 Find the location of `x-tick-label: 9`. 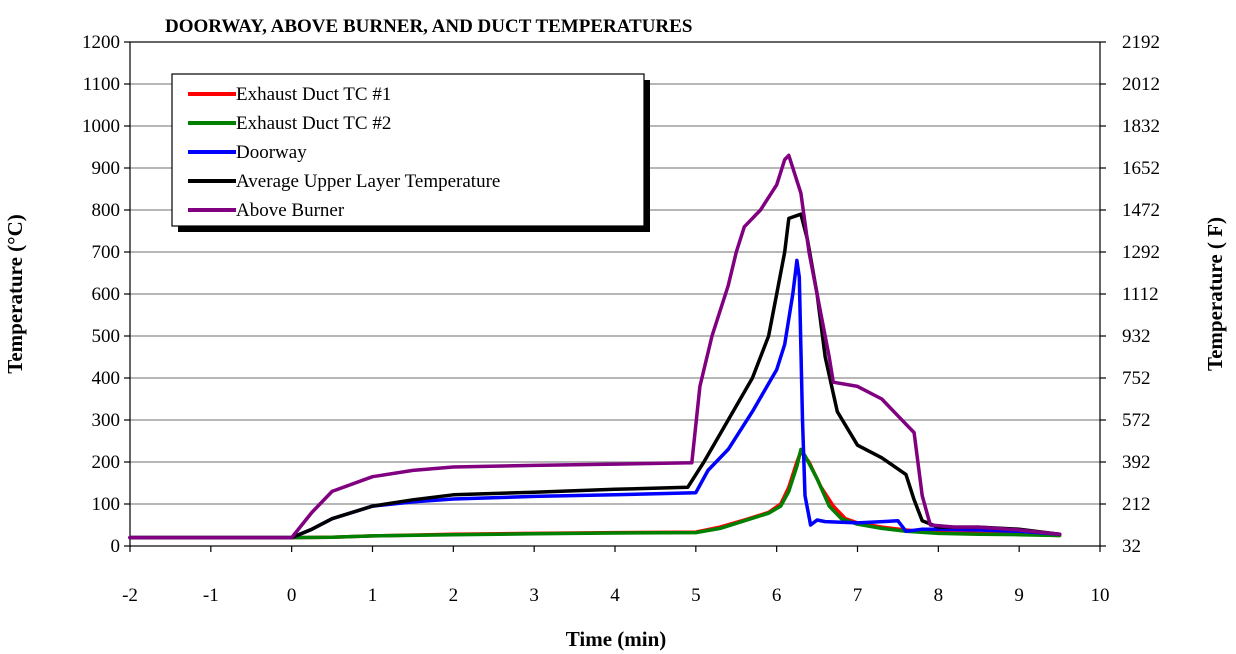

x-tick-label: 9 is located at coordinates (1019, 595).